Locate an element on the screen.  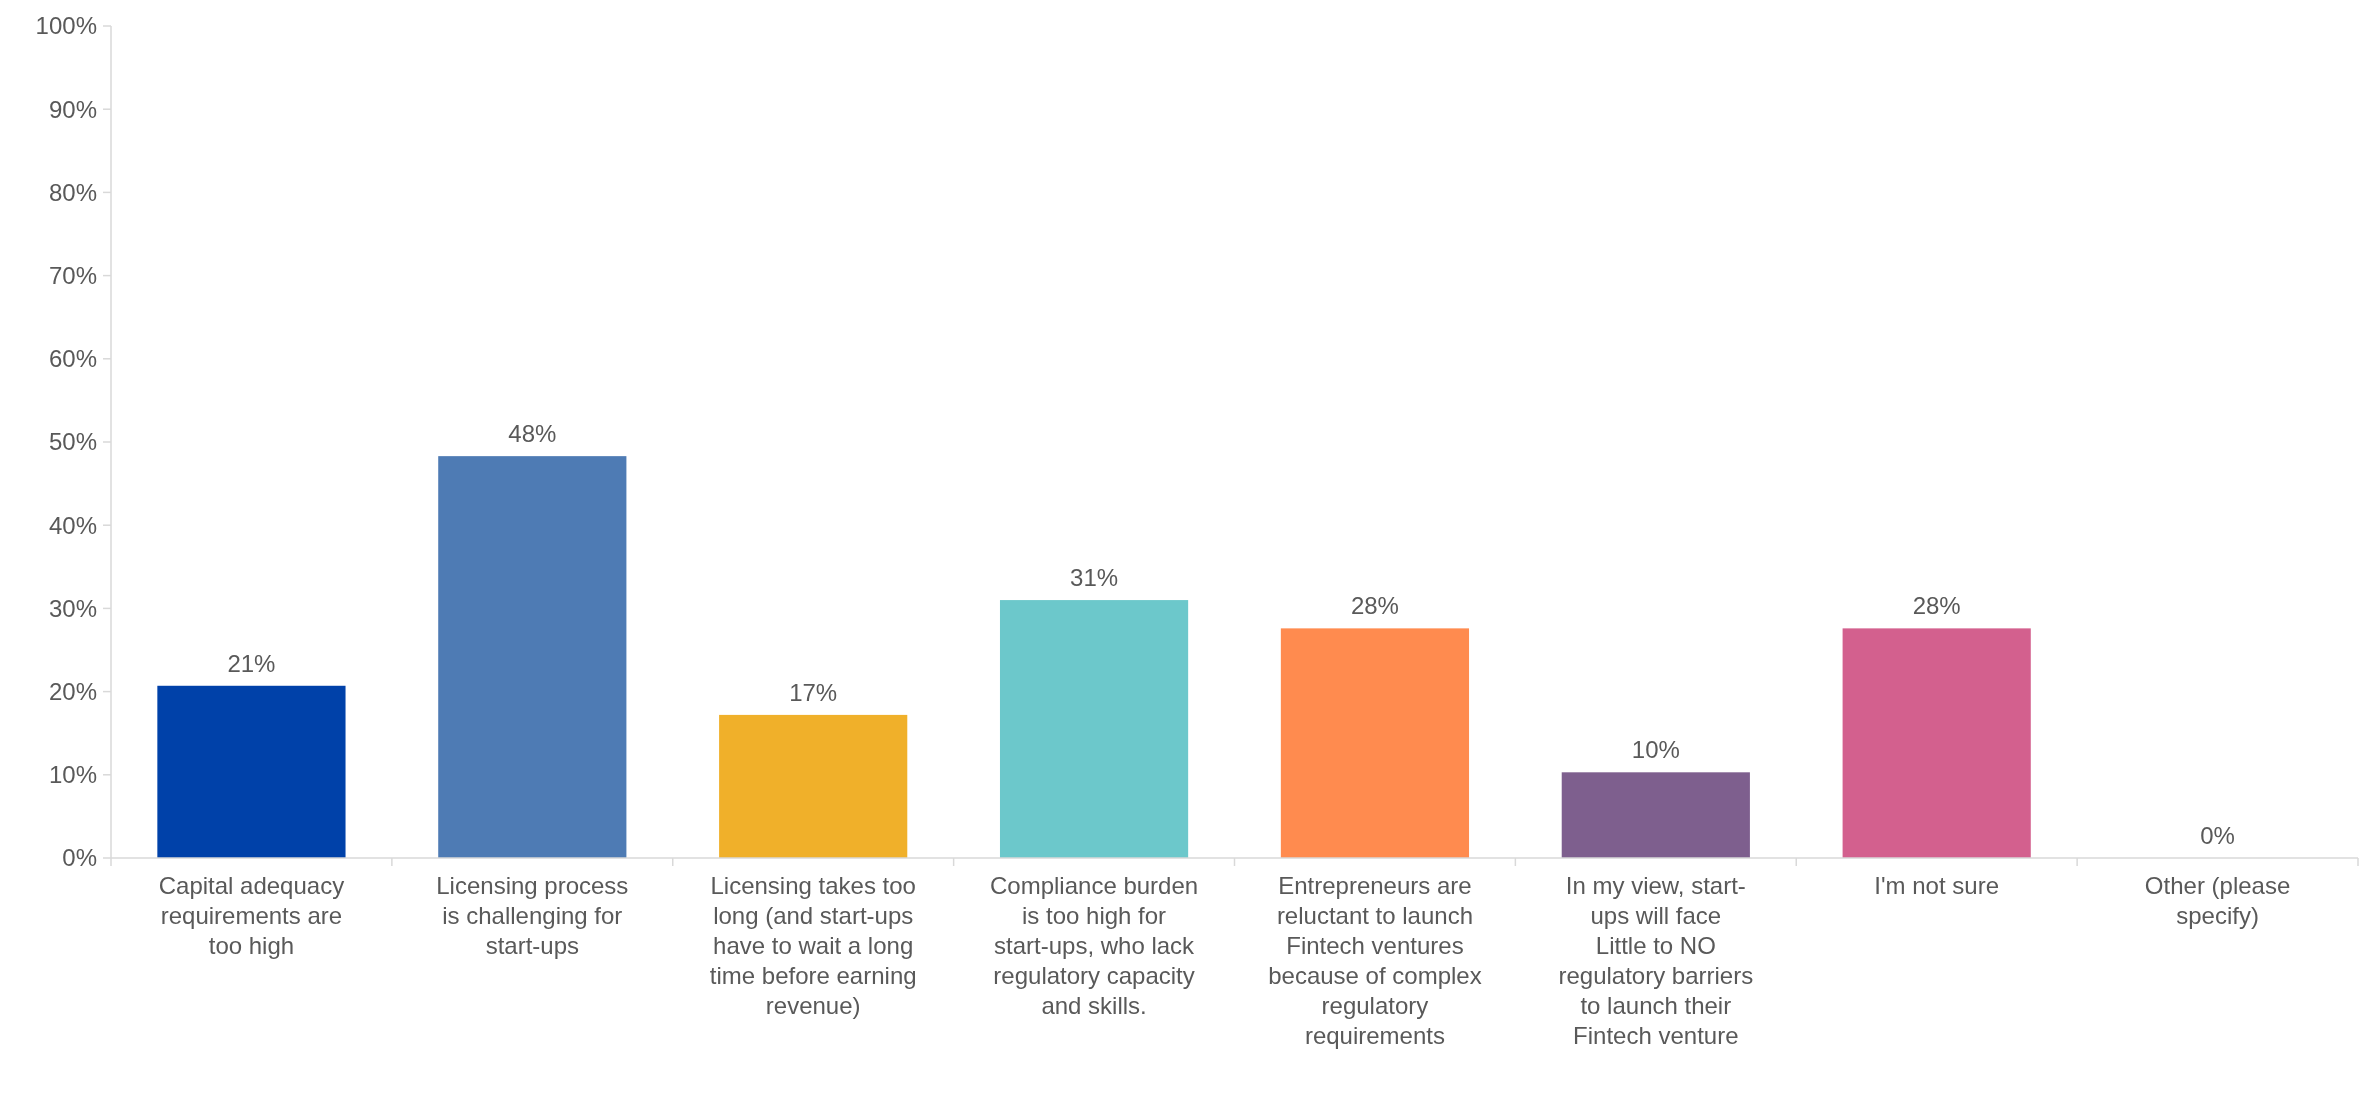
y-tick-label: 80% is located at coordinates (72, 192).